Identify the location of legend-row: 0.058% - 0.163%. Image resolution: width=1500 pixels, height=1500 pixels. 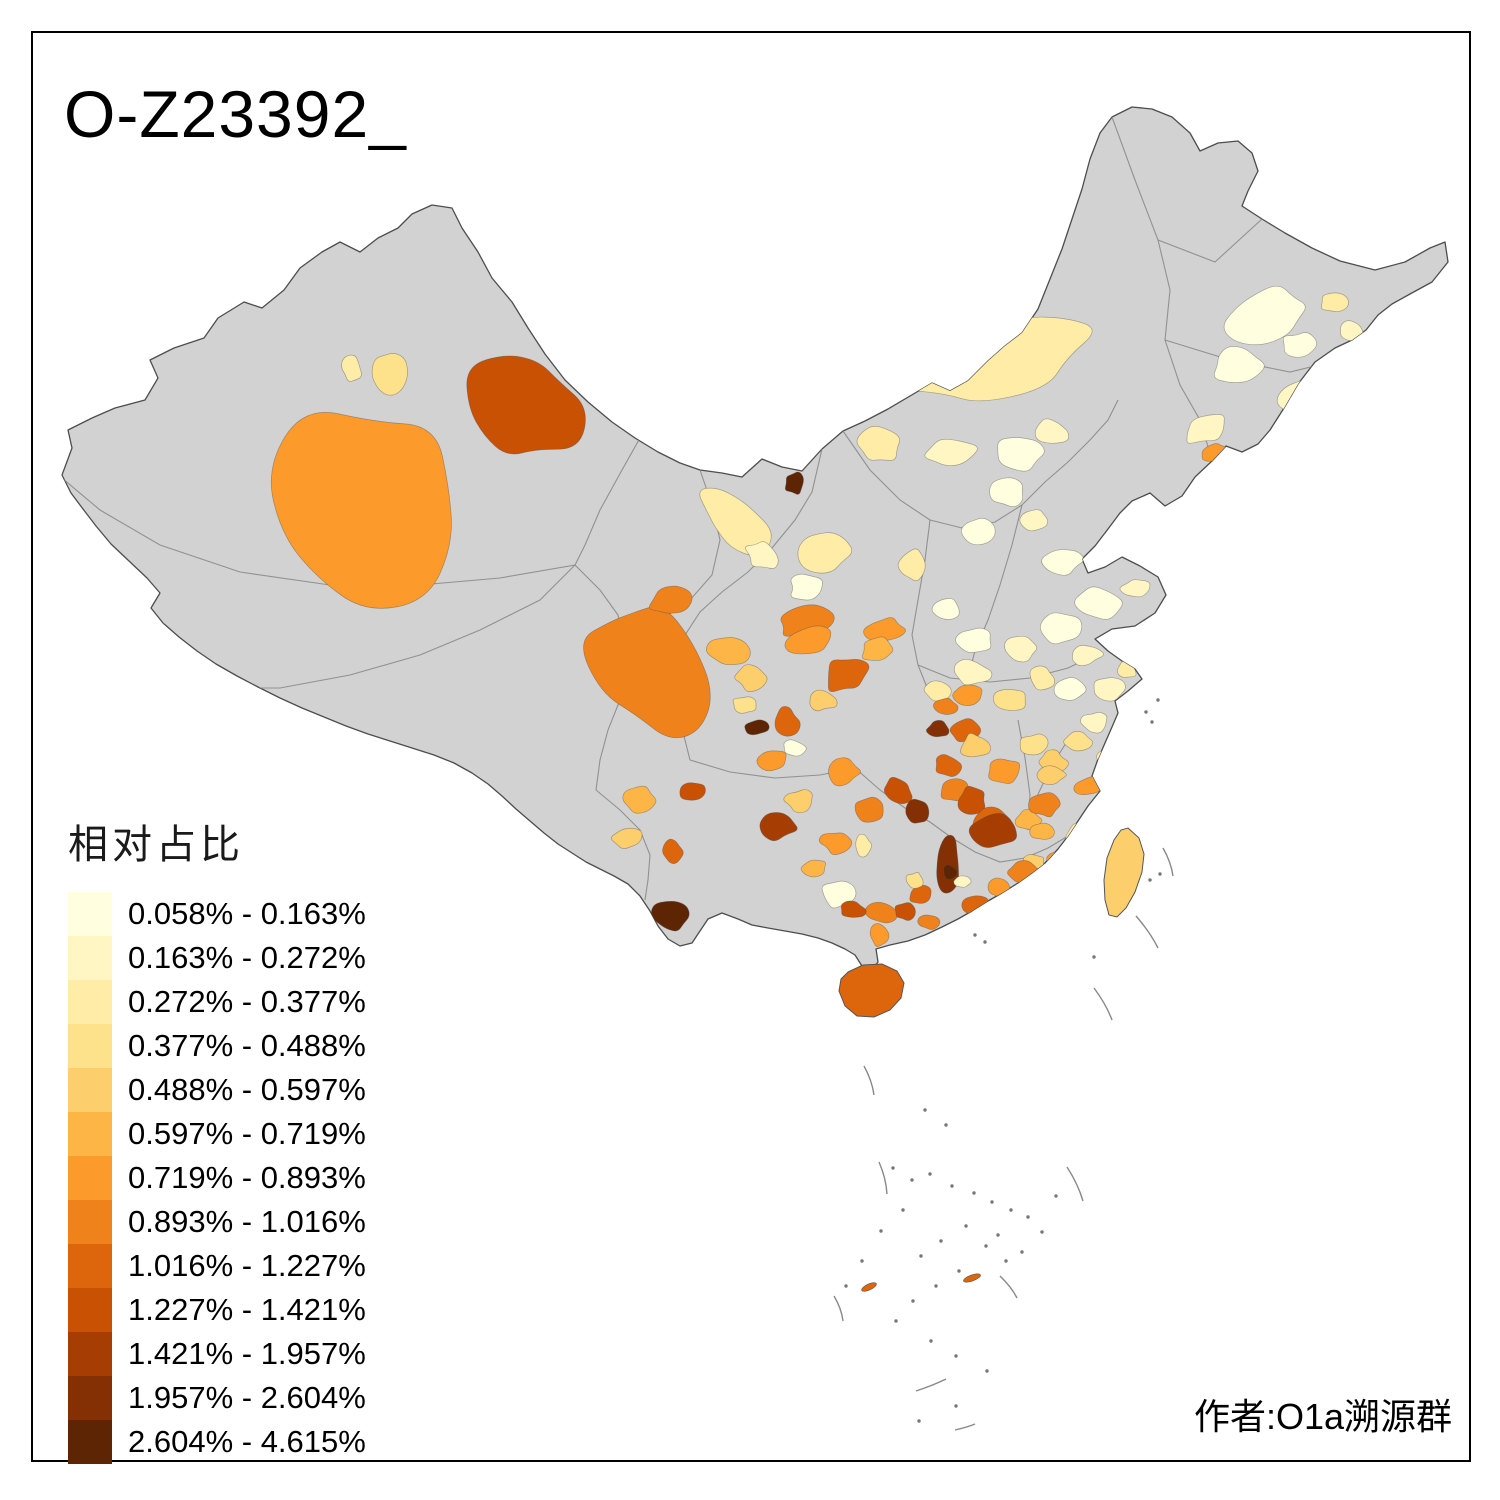
(217, 914).